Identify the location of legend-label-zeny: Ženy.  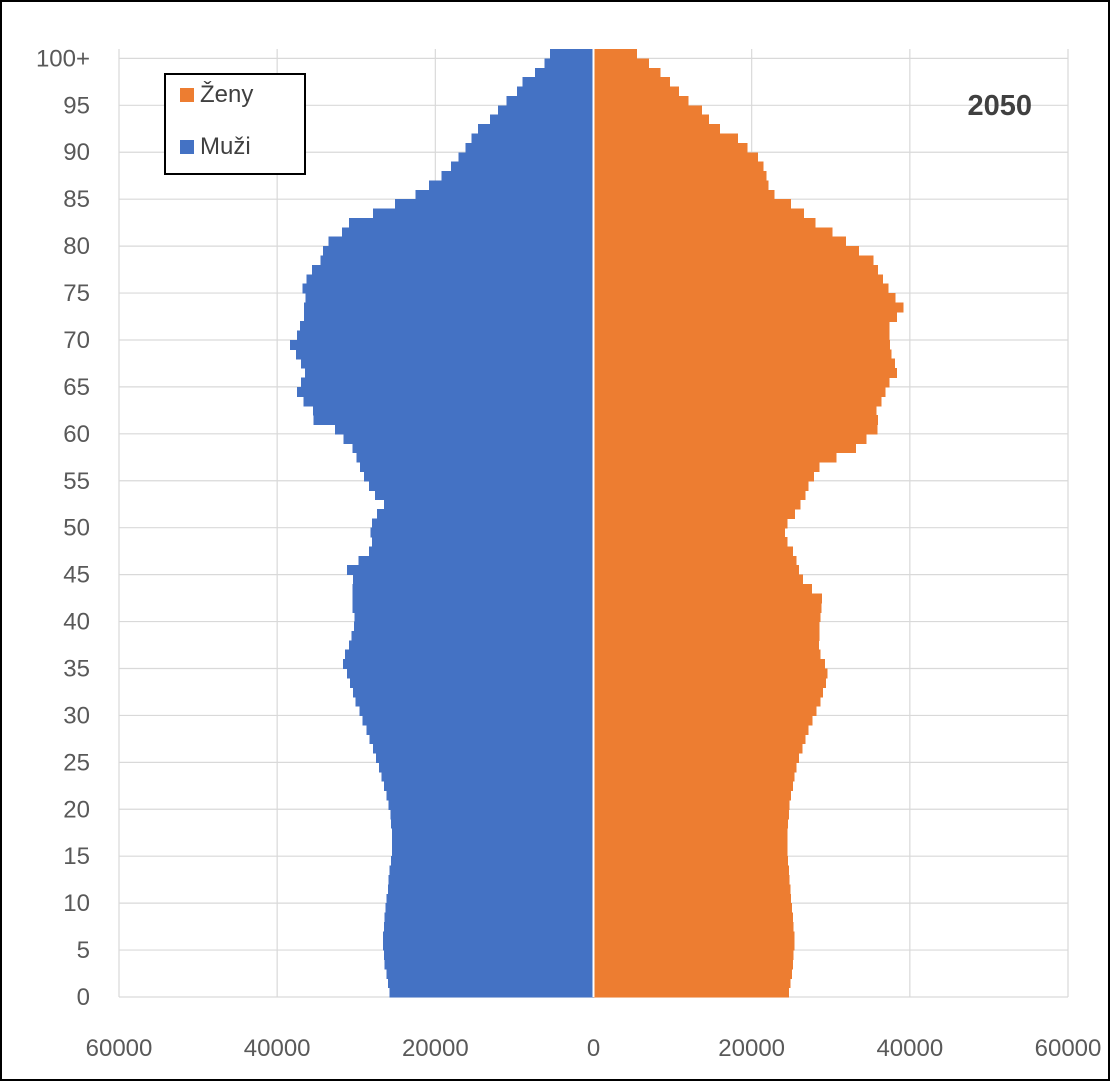
(226, 94).